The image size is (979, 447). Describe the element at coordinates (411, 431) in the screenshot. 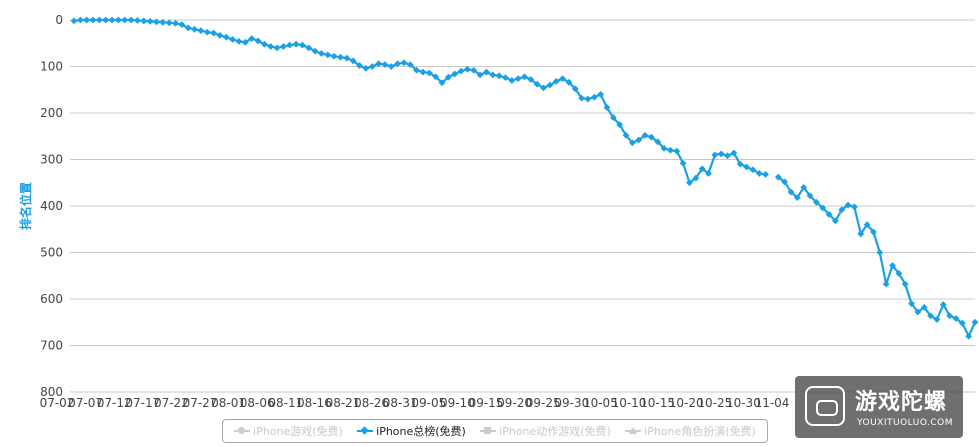

I see `legend-item-iphone-overall: iPhone总榜(免费)` at that location.